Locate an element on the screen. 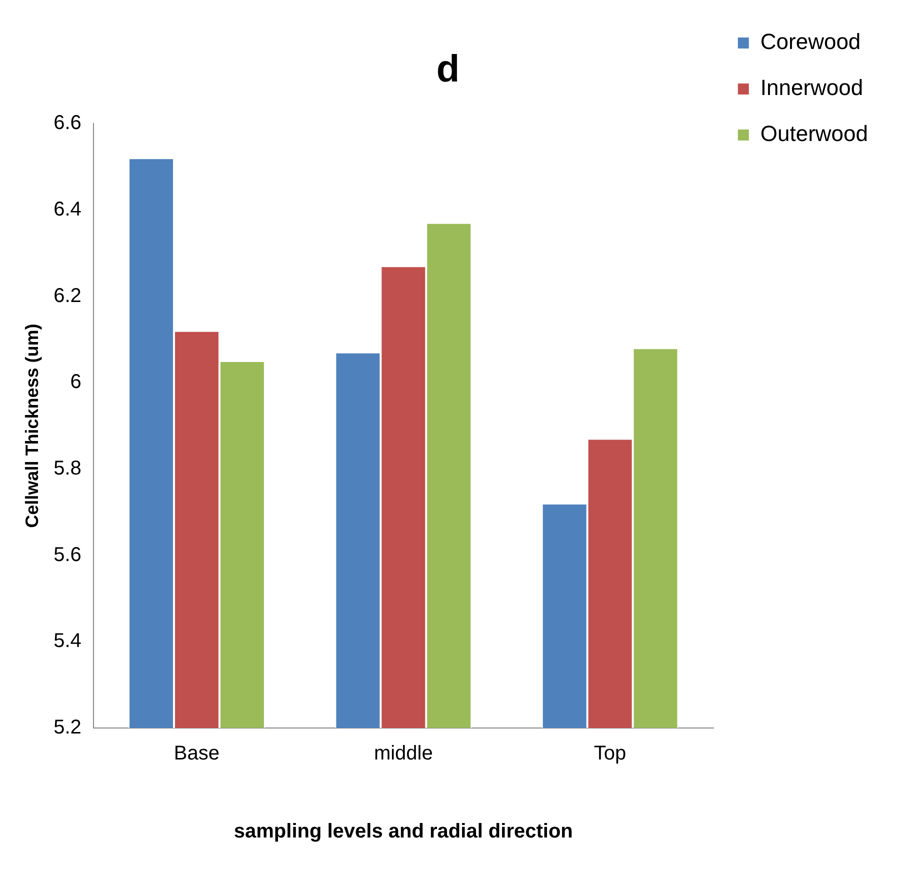  y-tick-label: 6.4 is located at coordinates (68, 209).